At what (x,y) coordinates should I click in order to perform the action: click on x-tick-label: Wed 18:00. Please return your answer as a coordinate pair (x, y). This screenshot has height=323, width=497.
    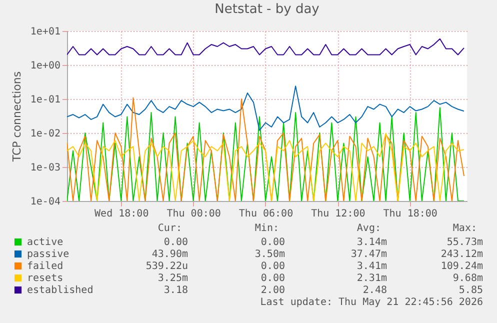
    Looking at the image, I should click on (121, 214).